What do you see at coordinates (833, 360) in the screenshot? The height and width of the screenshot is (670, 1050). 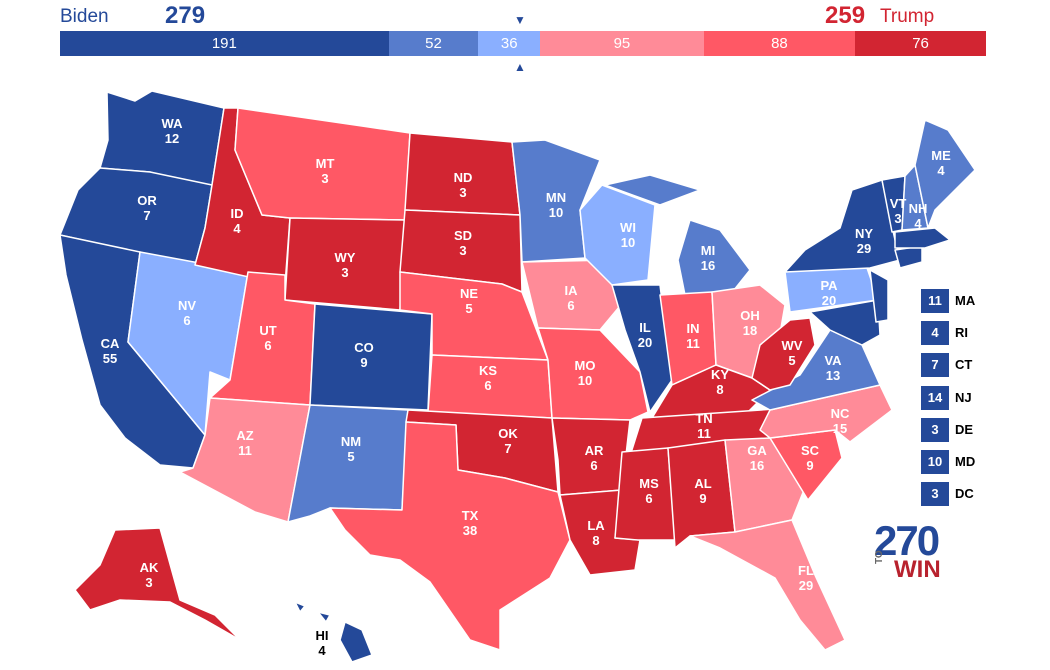 I see `state-label-va: VA` at bounding box center [833, 360].